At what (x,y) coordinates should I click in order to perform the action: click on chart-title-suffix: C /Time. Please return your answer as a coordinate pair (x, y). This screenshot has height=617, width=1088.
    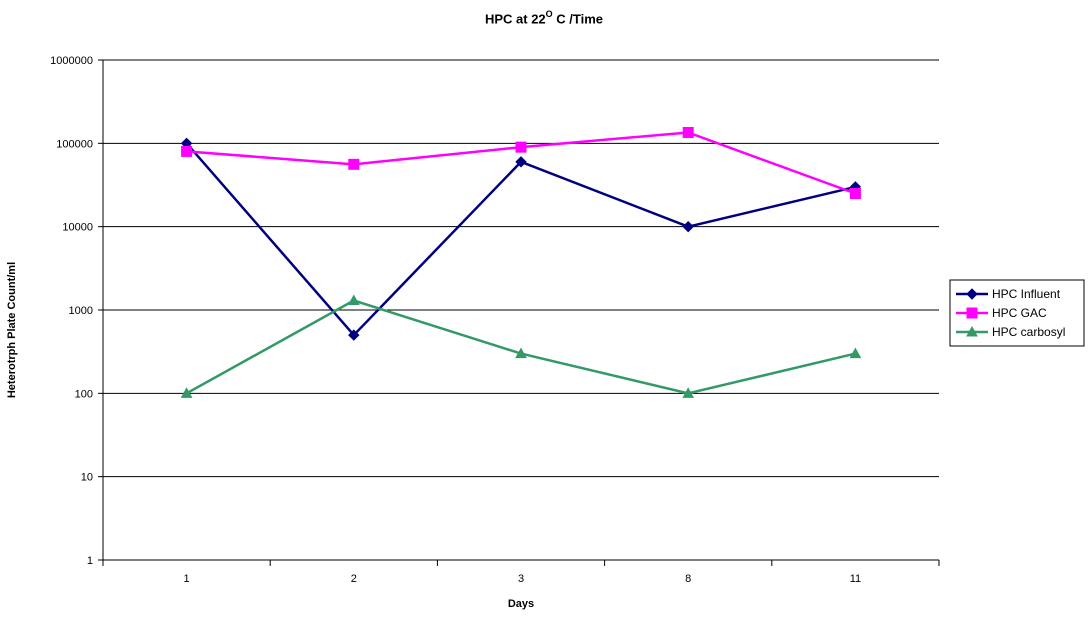
    Looking at the image, I should click on (578, 19).